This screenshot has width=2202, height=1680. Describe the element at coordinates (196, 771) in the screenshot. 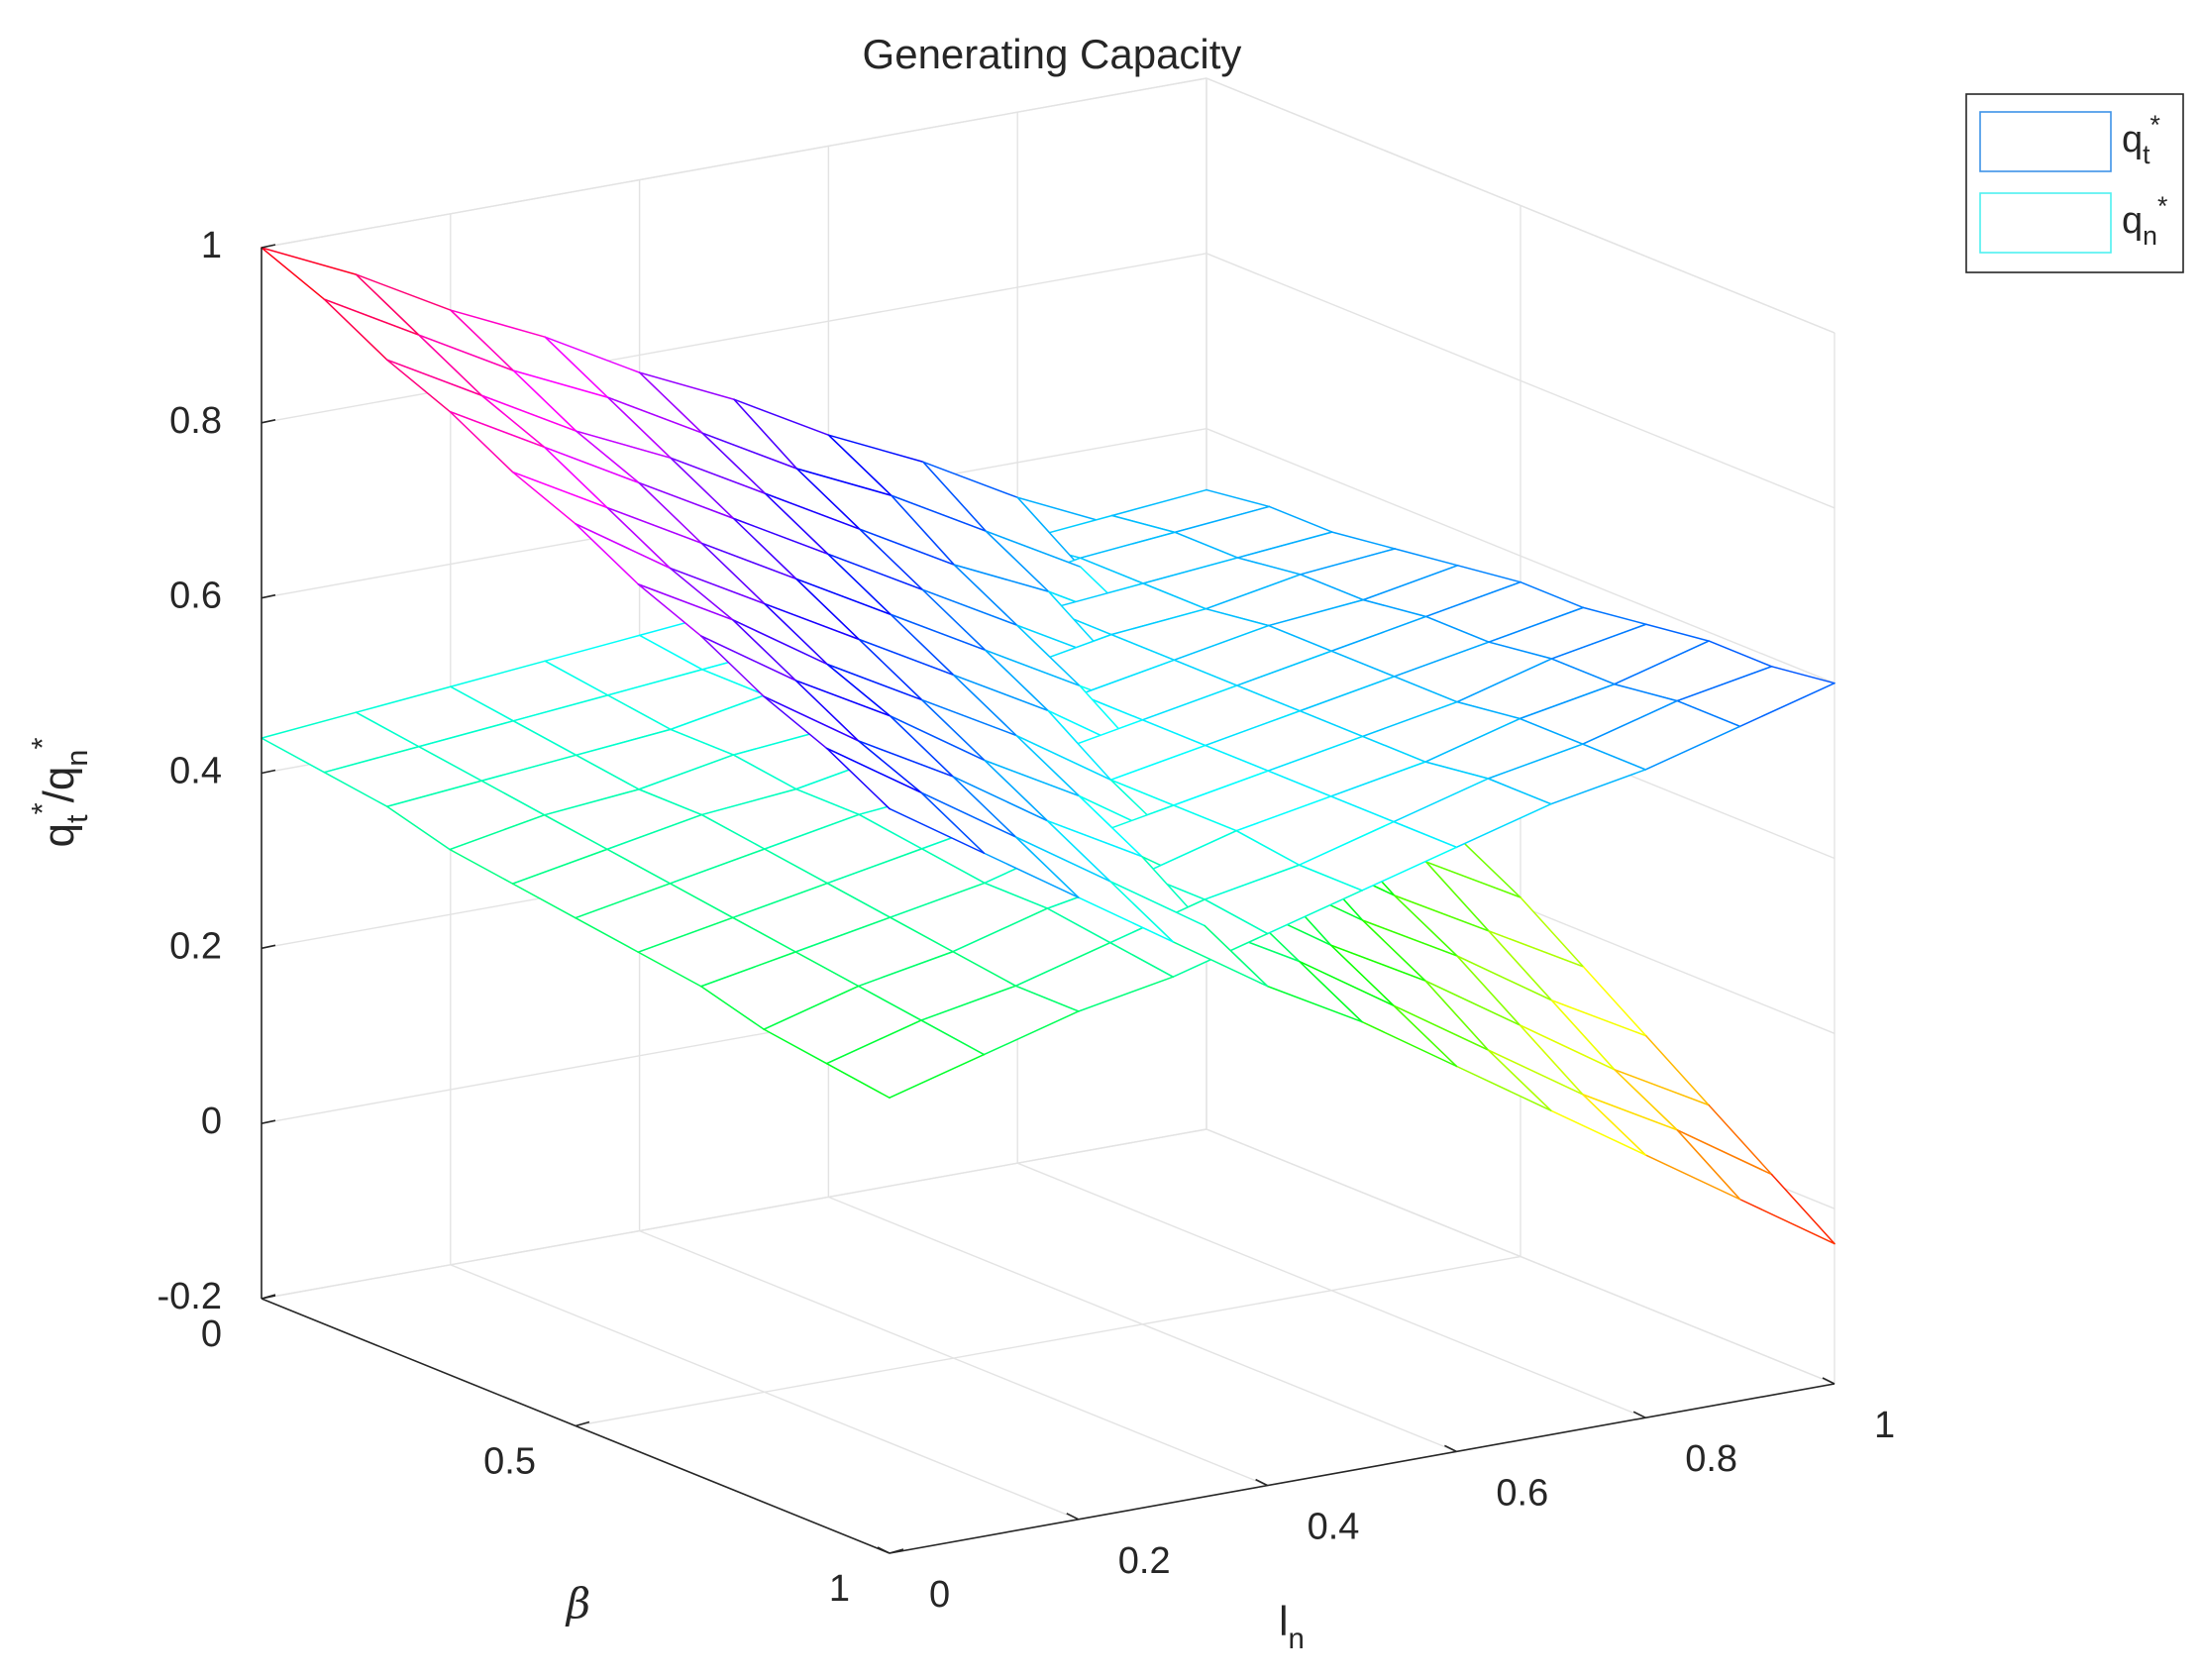

I see `z-tick-label: 0.4` at that location.